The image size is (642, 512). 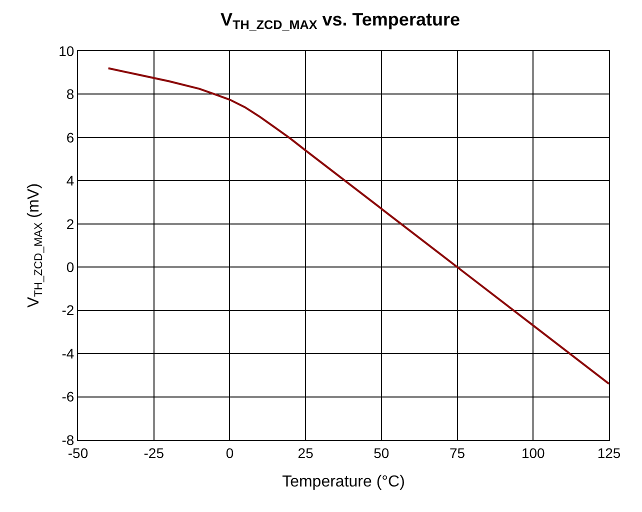 What do you see at coordinates (70, 224) in the screenshot?
I see `y-tick-label: 2` at bounding box center [70, 224].